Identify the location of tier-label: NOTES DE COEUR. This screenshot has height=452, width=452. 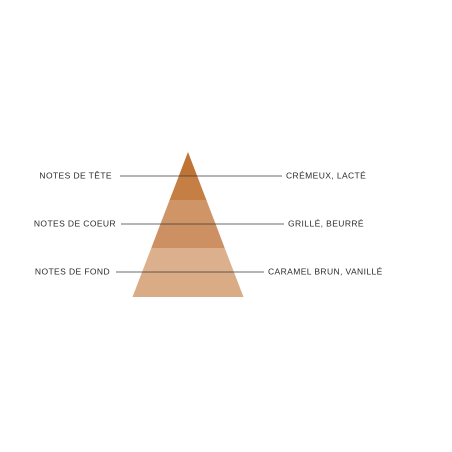
(75, 223).